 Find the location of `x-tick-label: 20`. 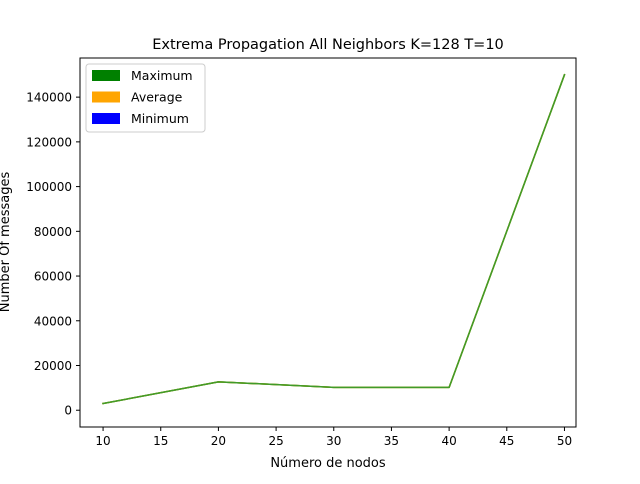

x-tick-label: 20 is located at coordinates (218, 441).